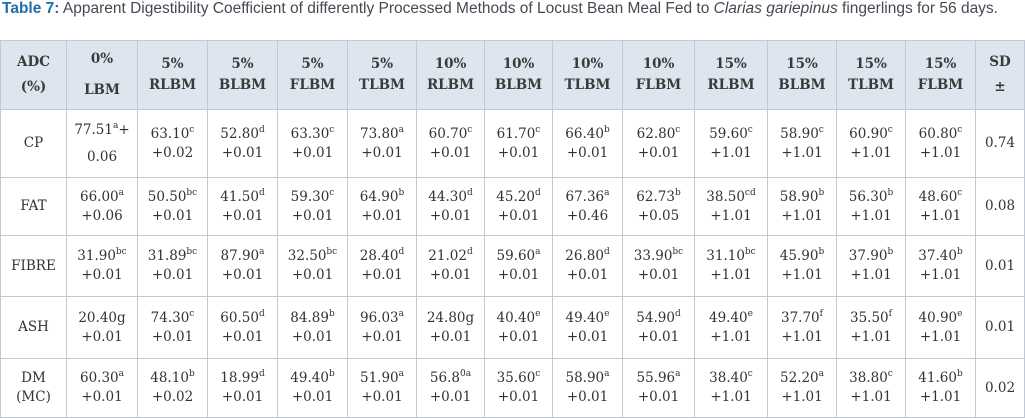 The width and height of the screenshot is (1025, 418). I want to click on cell-error: +0.06, so click(102, 215).